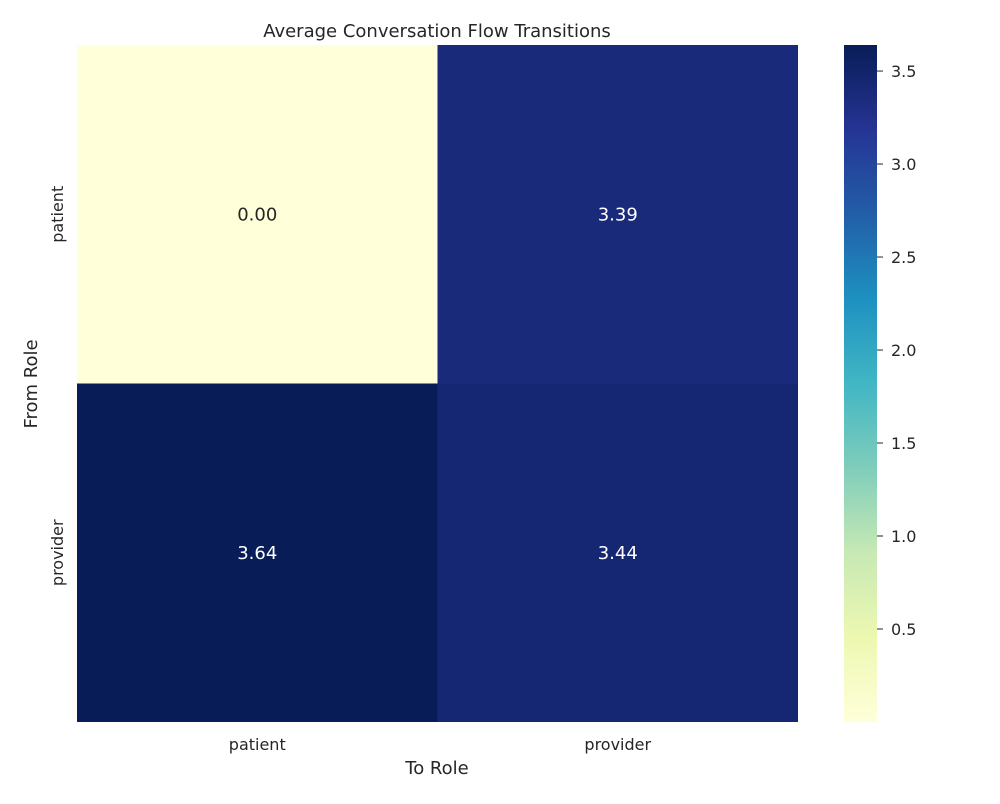 The height and width of the screenshot is (804, 1000). Describe the element at coordinates (617, 744) in the screenshot. I see `x-tick-label: provider` at that location.